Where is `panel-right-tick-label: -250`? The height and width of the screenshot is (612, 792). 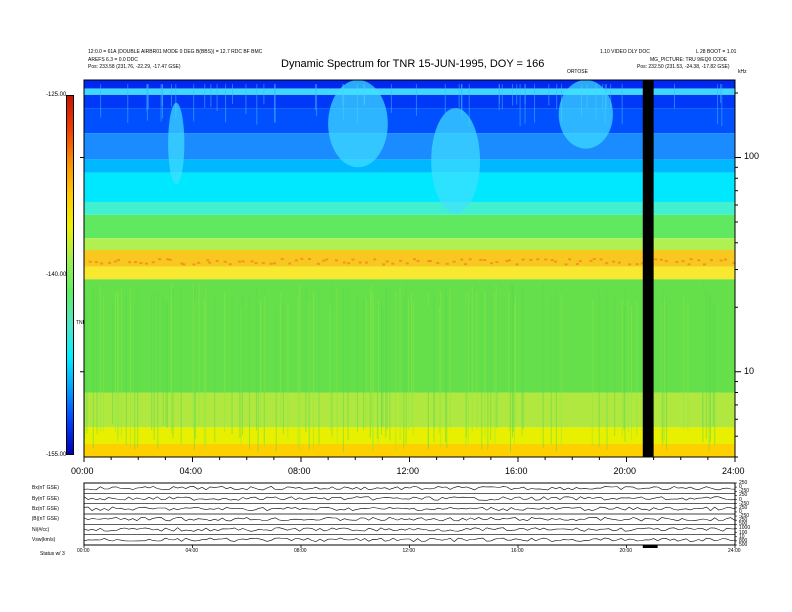
panel-right-tick-label: -250 is located at coordinates (744, 491).